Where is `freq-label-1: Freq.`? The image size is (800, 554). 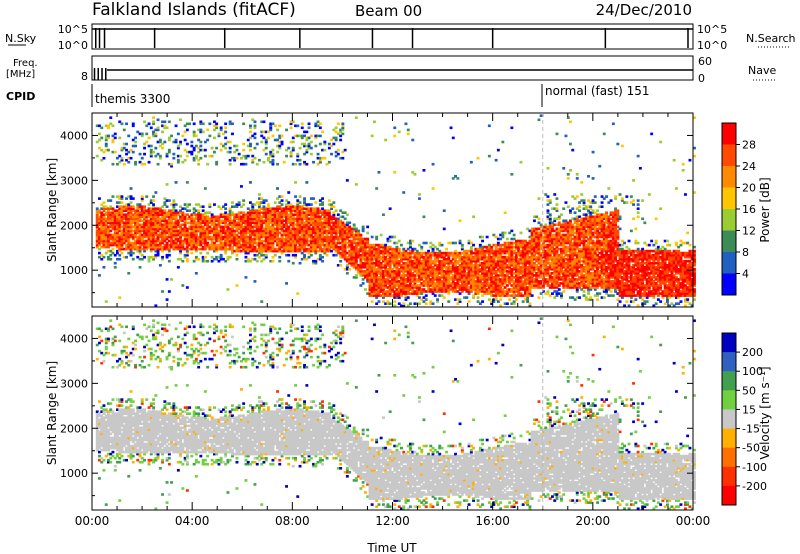
freq-label-1: Freq. is located at coordinates (25, 63).